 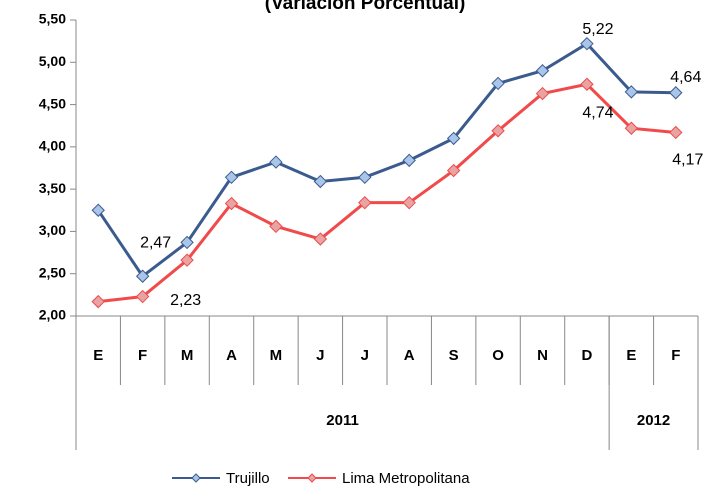 I want to click on group-label: 2011, so click(x=342, y=420).